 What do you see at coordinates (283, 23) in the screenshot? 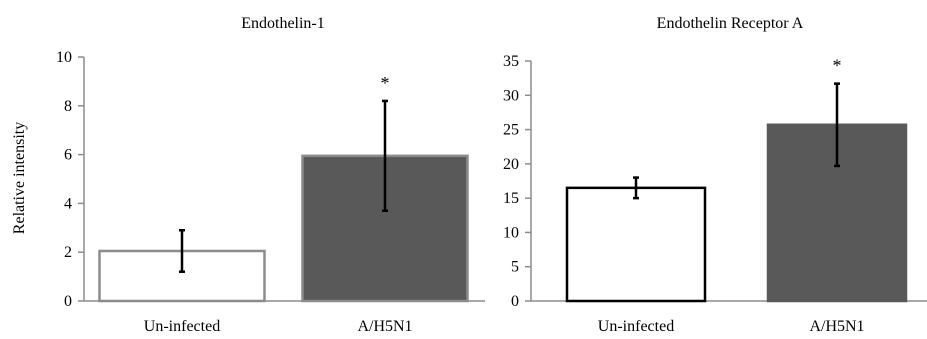
I see `chart-title: Endothelin-1` at bounding box center [283, 23].